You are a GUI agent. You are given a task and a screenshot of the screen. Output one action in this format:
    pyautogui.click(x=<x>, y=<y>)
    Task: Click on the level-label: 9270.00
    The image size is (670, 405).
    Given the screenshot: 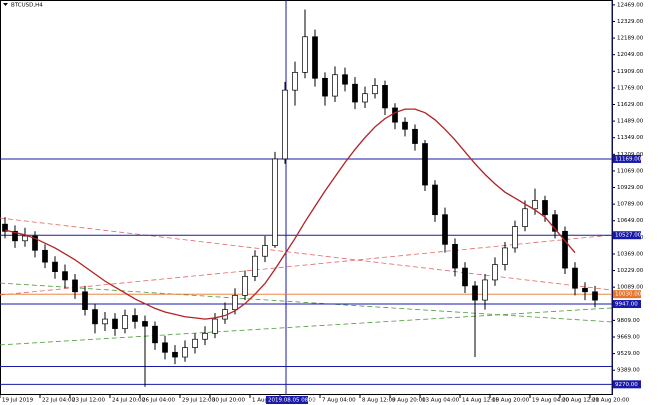 What is the action you would take?
    pyautogui.click(x=626, y=385)
    